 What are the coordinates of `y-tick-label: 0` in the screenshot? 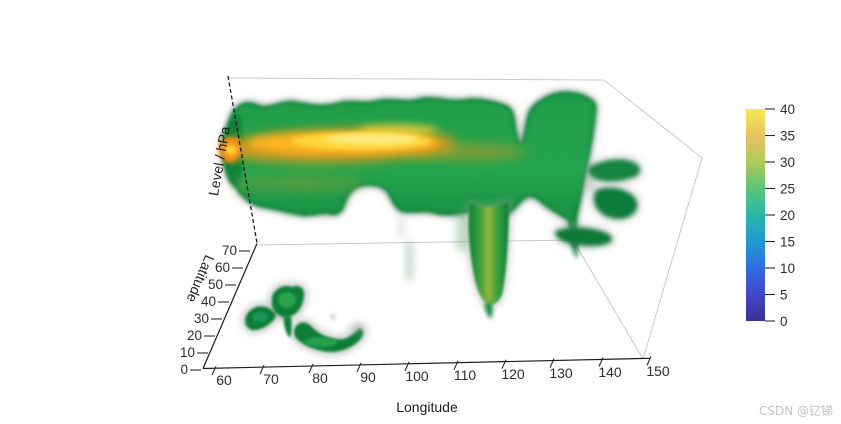 It's located at (184, 369).